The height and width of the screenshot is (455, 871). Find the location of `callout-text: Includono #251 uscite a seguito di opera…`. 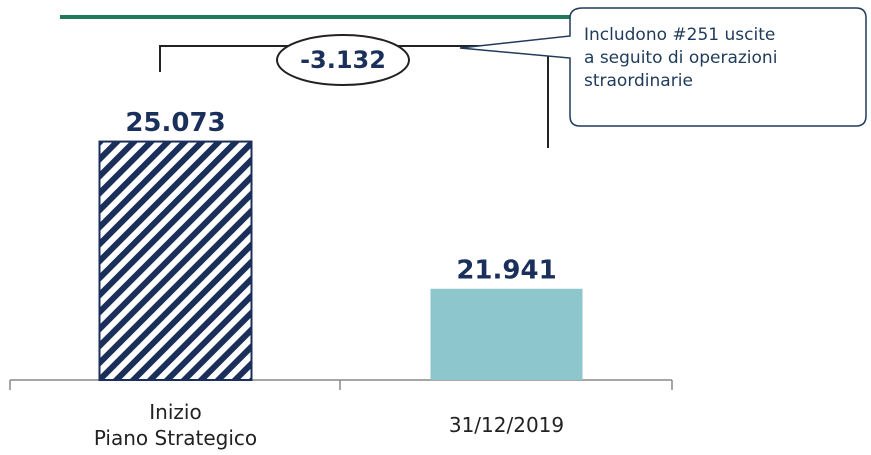

callout-text: Includono #251 uscite a seguito di opera… is located at coordinates (681, 58).